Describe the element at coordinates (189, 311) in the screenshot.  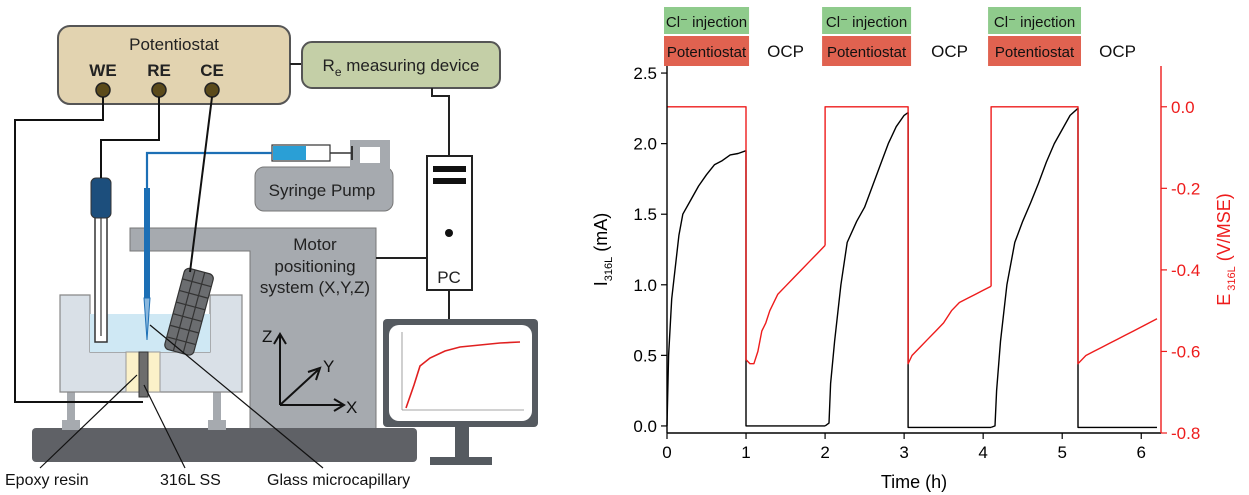
I see `counter-electrode-mesh` at that location.